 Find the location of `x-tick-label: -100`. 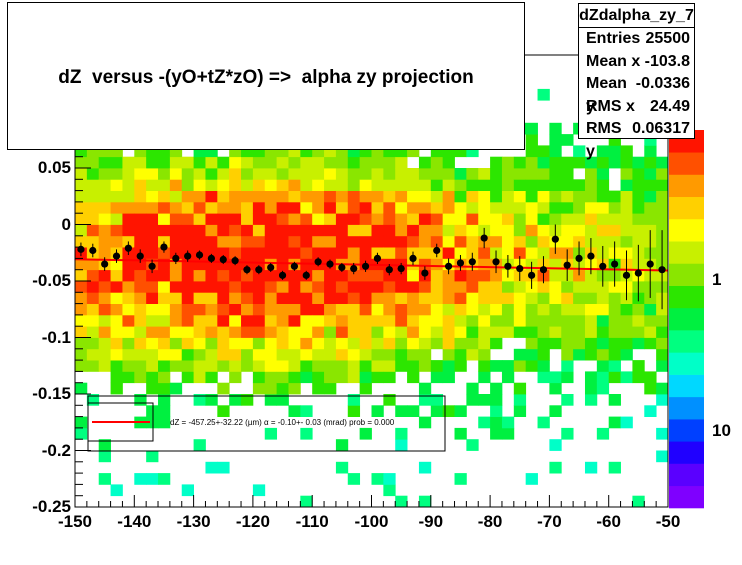

x-tick-label: -100 is located at coordinates (371, 521).